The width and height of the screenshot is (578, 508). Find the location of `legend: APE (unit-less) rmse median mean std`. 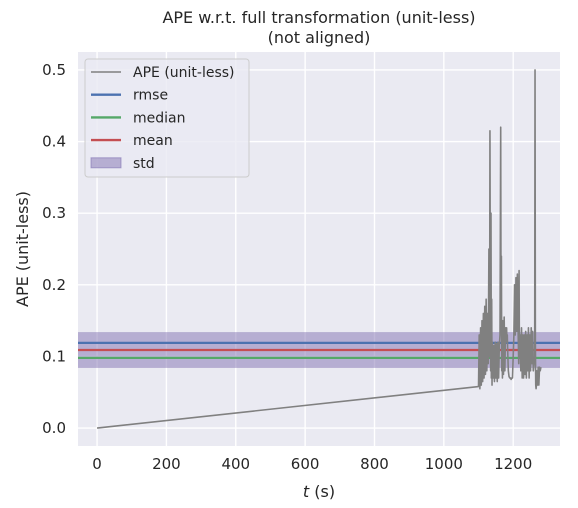

legend: APE (unit-less) rmse median mean std is located at coordinates (167, 118).